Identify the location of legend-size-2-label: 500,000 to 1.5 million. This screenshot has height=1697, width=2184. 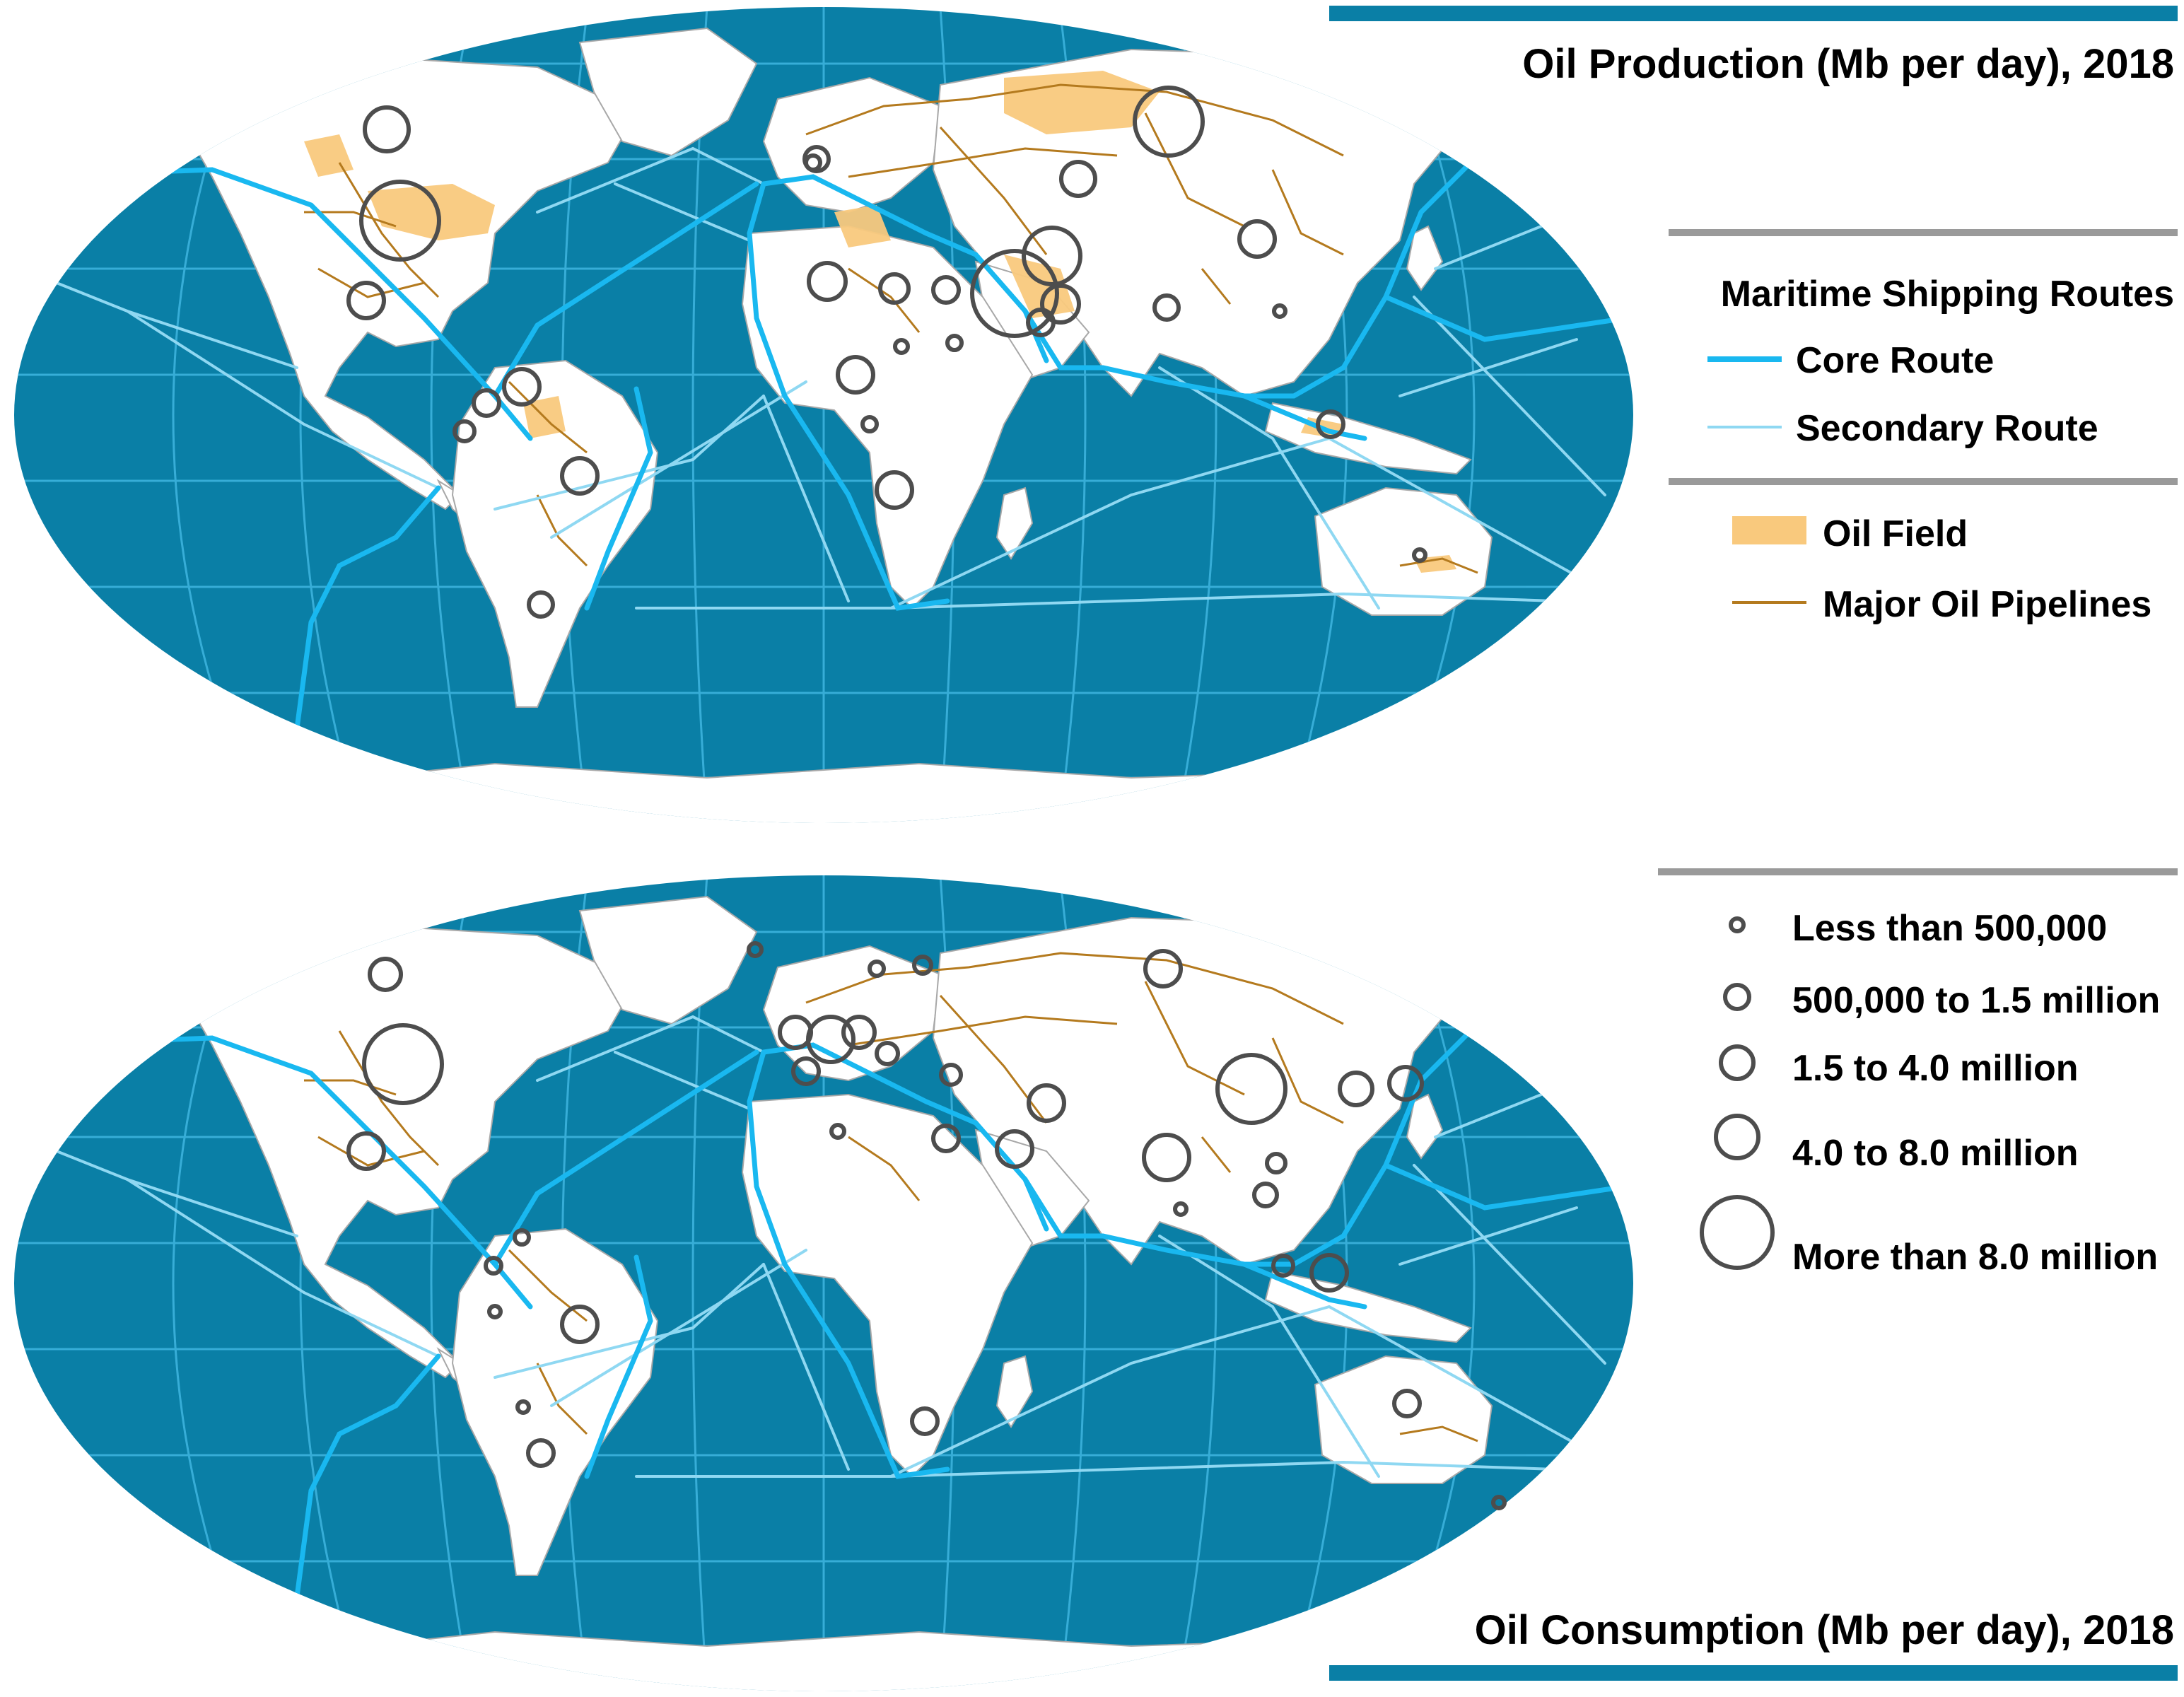
(1976, 1000).